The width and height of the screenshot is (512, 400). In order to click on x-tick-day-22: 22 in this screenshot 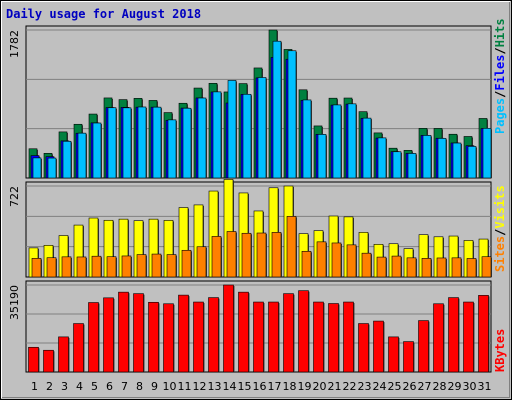, I will do `click(350, 386)`.